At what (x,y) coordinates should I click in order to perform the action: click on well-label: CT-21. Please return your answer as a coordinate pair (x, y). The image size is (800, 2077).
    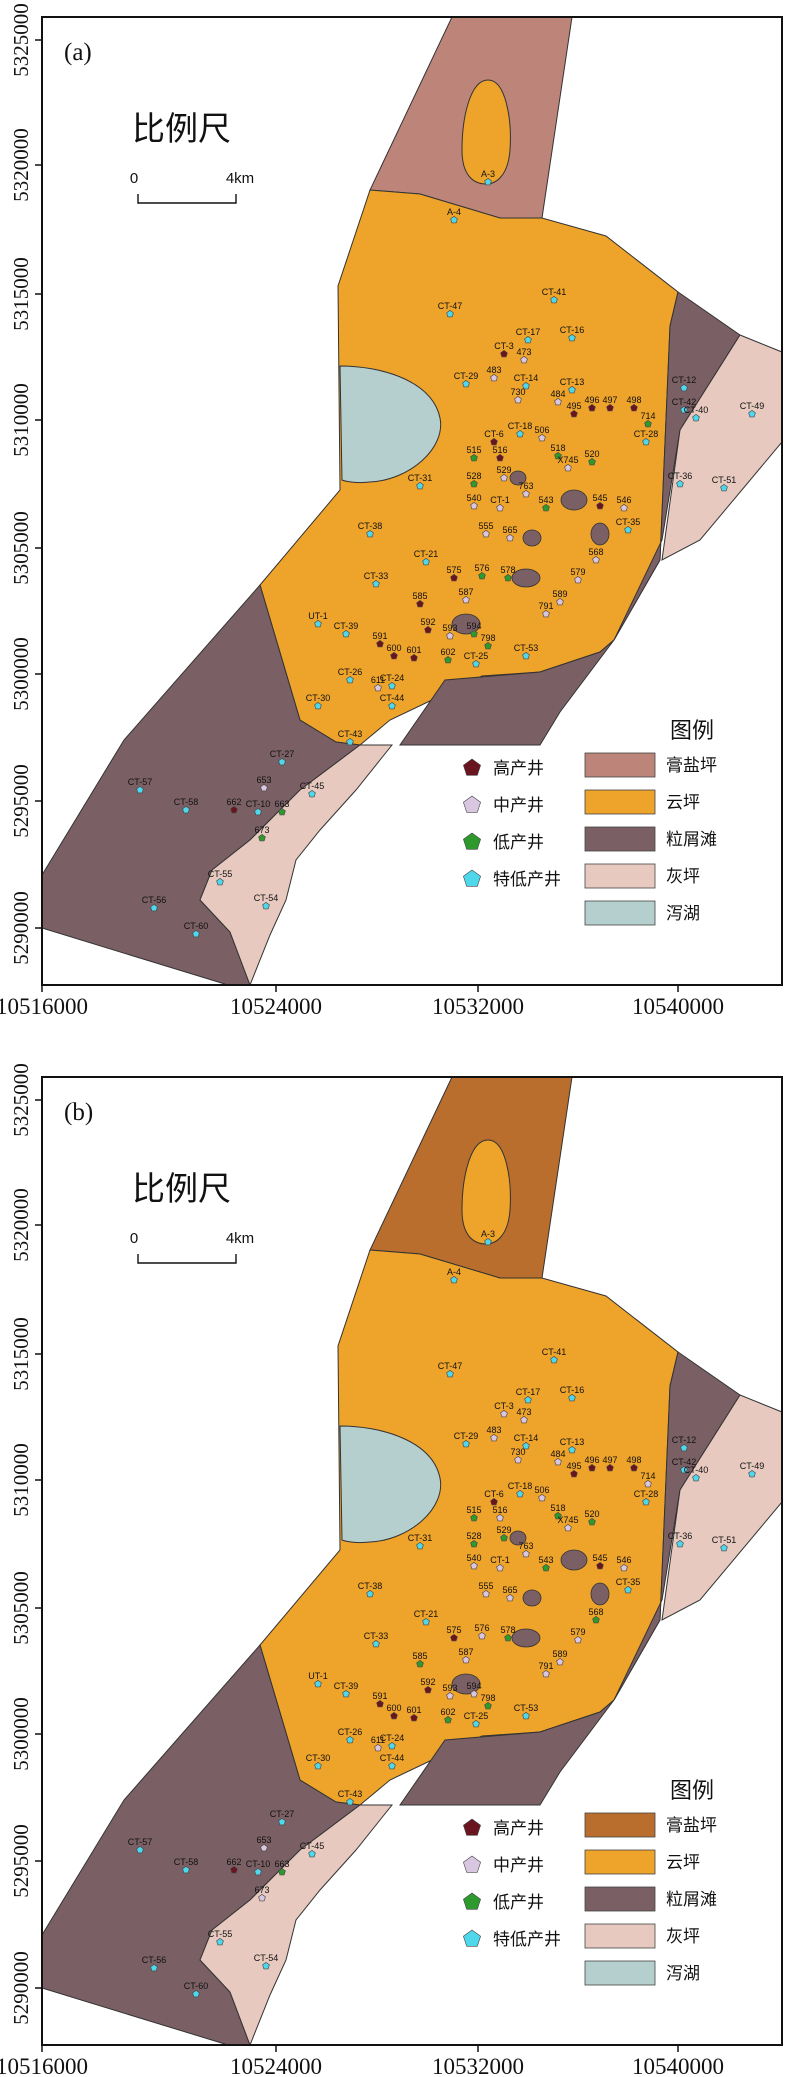
    Looking at the image, I should click on (426, 1614).